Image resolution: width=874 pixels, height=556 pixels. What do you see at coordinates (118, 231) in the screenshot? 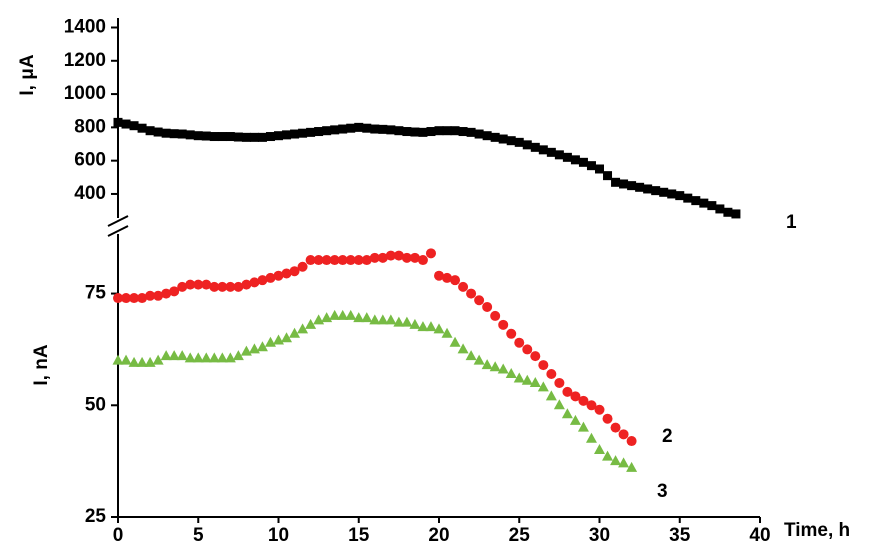
I see `axis-break` at bounding box center [118, 231].